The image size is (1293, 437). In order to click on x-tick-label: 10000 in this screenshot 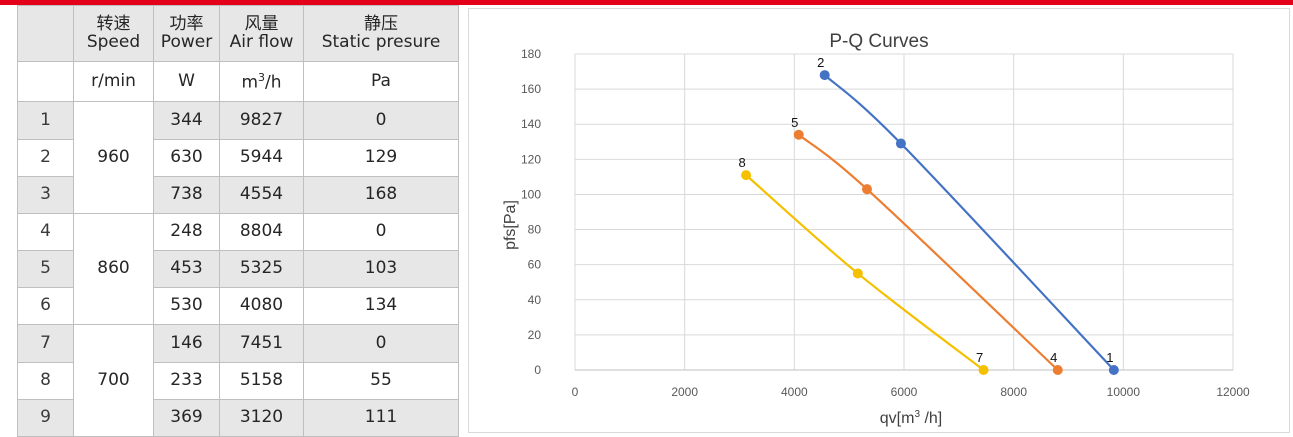, I will do `click(1124, 392)`.